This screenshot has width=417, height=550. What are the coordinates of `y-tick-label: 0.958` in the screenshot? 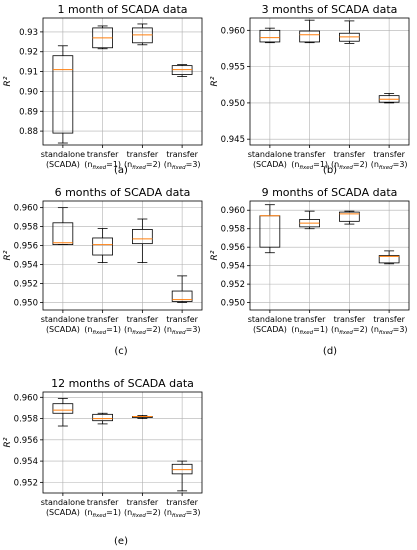 It's located at (26, 228).